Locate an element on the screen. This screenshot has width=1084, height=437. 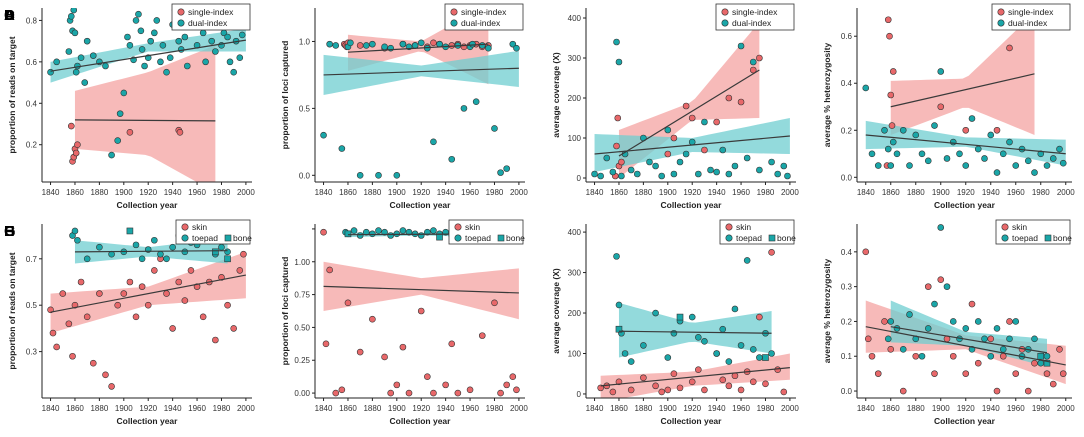
y-tick-label: 0.00 is located at coordinates (302, 393).